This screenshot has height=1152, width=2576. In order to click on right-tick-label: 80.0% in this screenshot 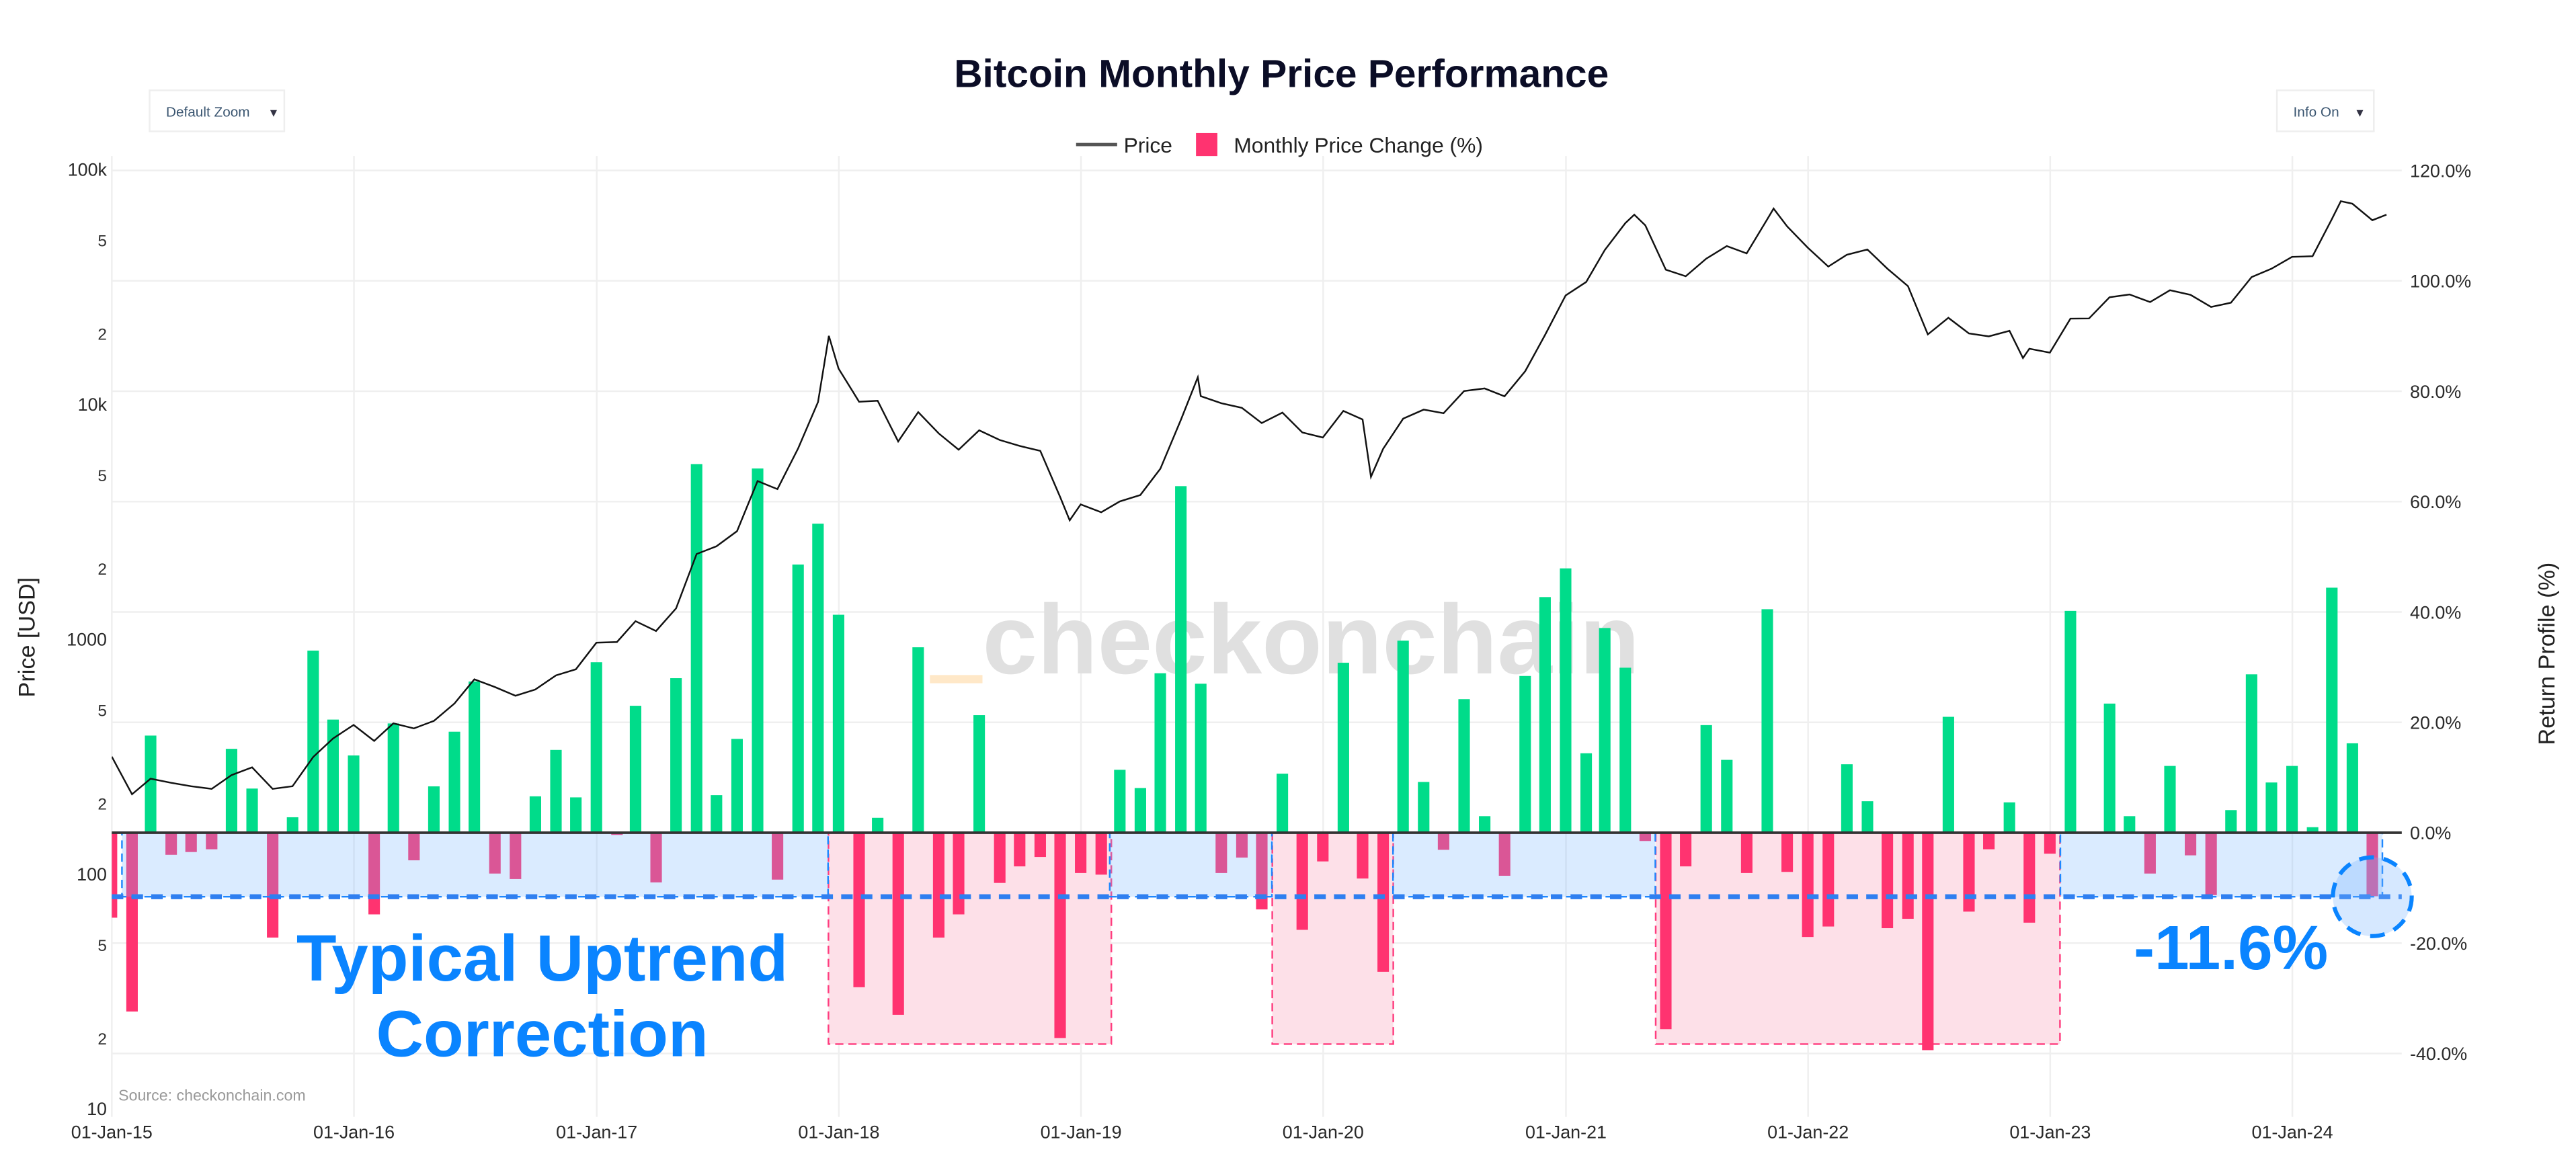, I will do `click(2435, 392)`.